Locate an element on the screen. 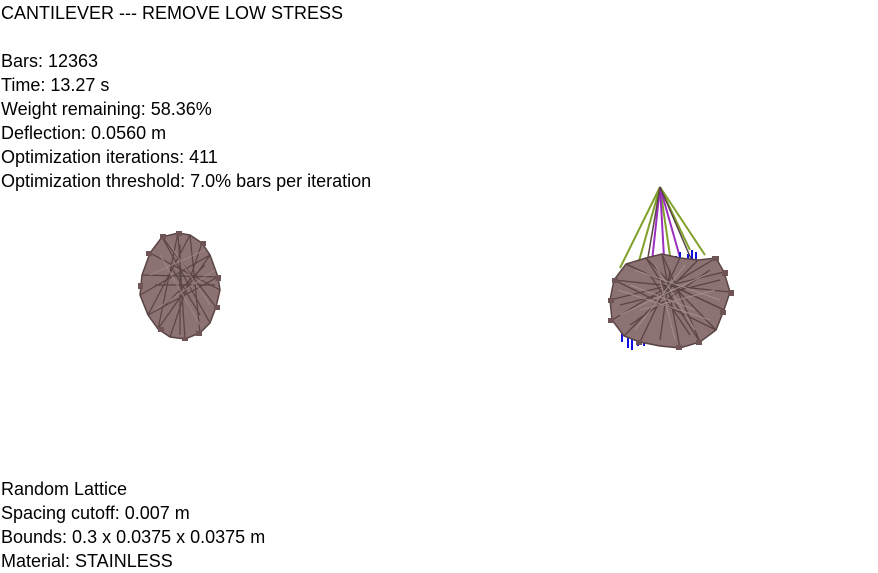  lattice-end-view is located at coordinates (180, 287).